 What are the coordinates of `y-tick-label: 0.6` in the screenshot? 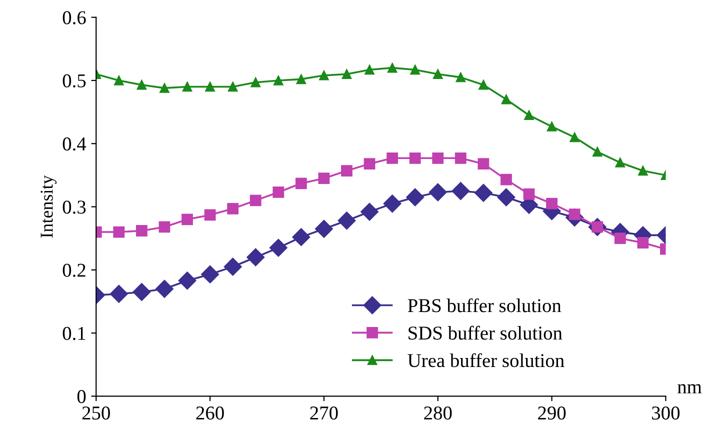 It's located at (74, 17).